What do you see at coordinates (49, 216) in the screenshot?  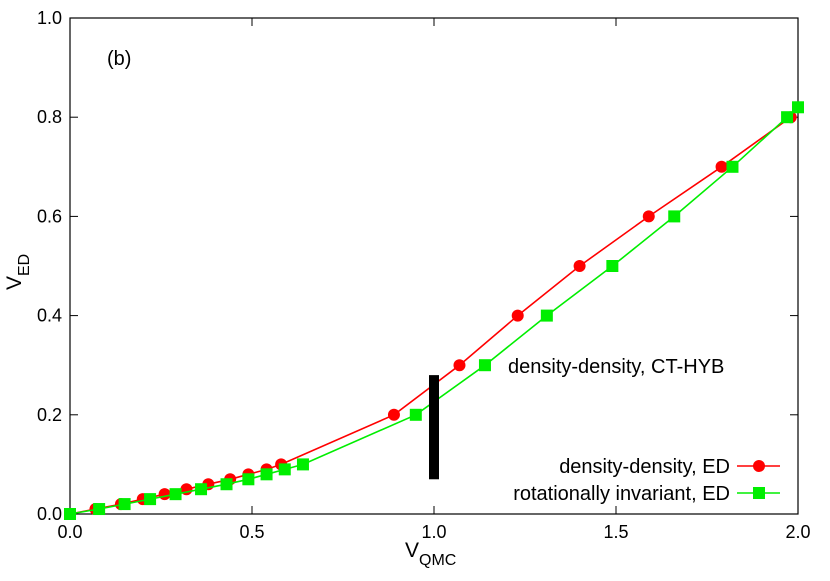 I see `y-tick-label: 0.6` at bounding box center [49, 216].